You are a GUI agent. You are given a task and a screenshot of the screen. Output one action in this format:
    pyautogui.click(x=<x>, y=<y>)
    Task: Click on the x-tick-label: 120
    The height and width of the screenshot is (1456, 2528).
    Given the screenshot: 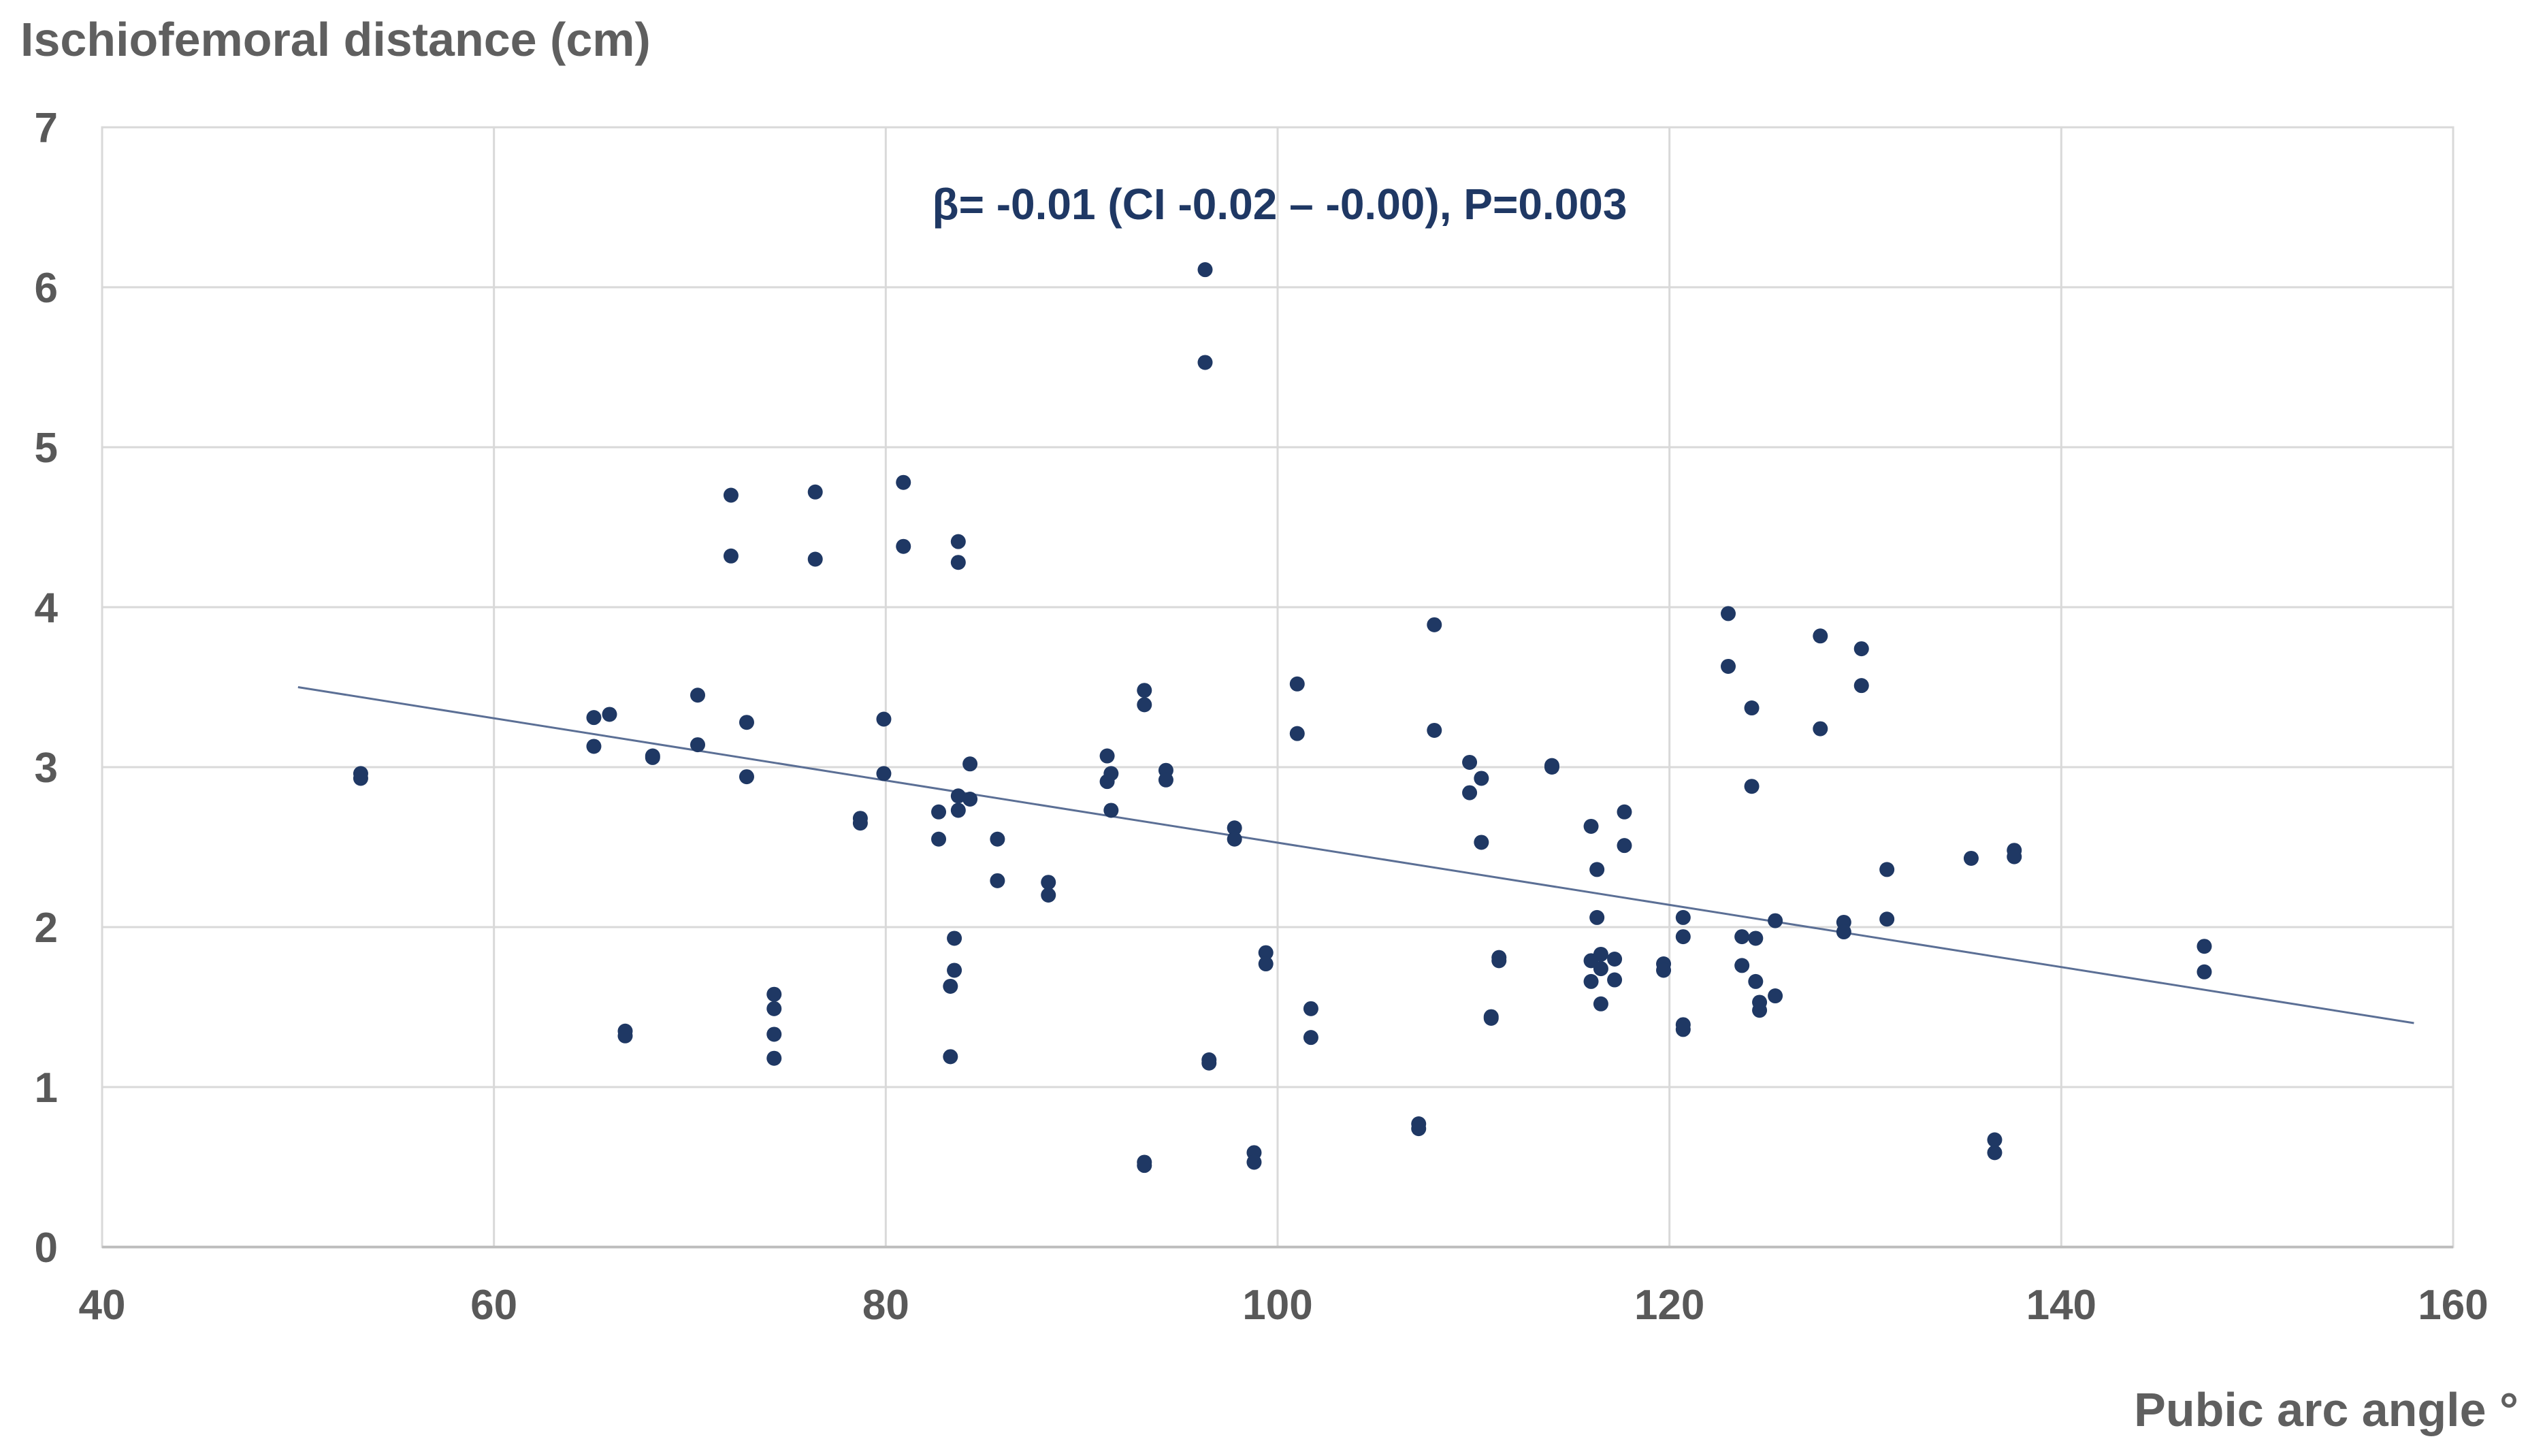 What is the action you would take?
    pyautogui.click(x=1669, y=1305)
    